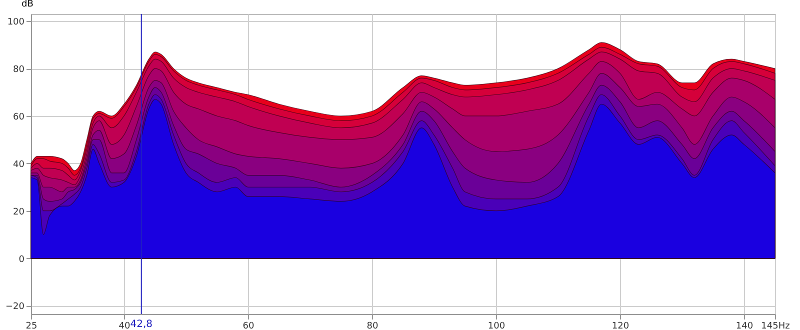  I want to click on x-tick-label: 60, so click(248, 326).